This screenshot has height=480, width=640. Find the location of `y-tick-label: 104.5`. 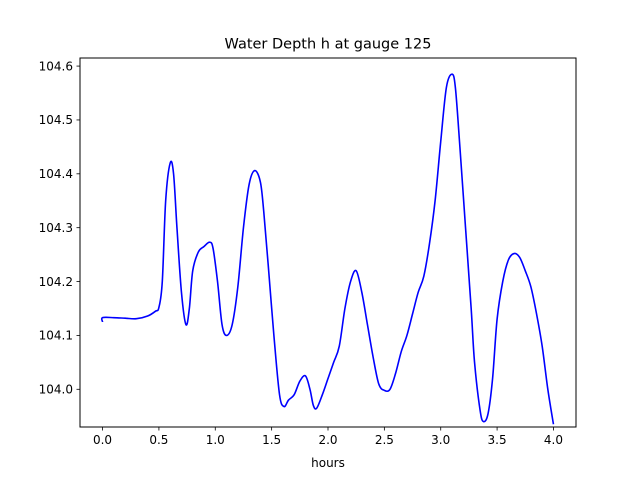

y-tick-label: 104.5 is located at coordinates (56, 120).